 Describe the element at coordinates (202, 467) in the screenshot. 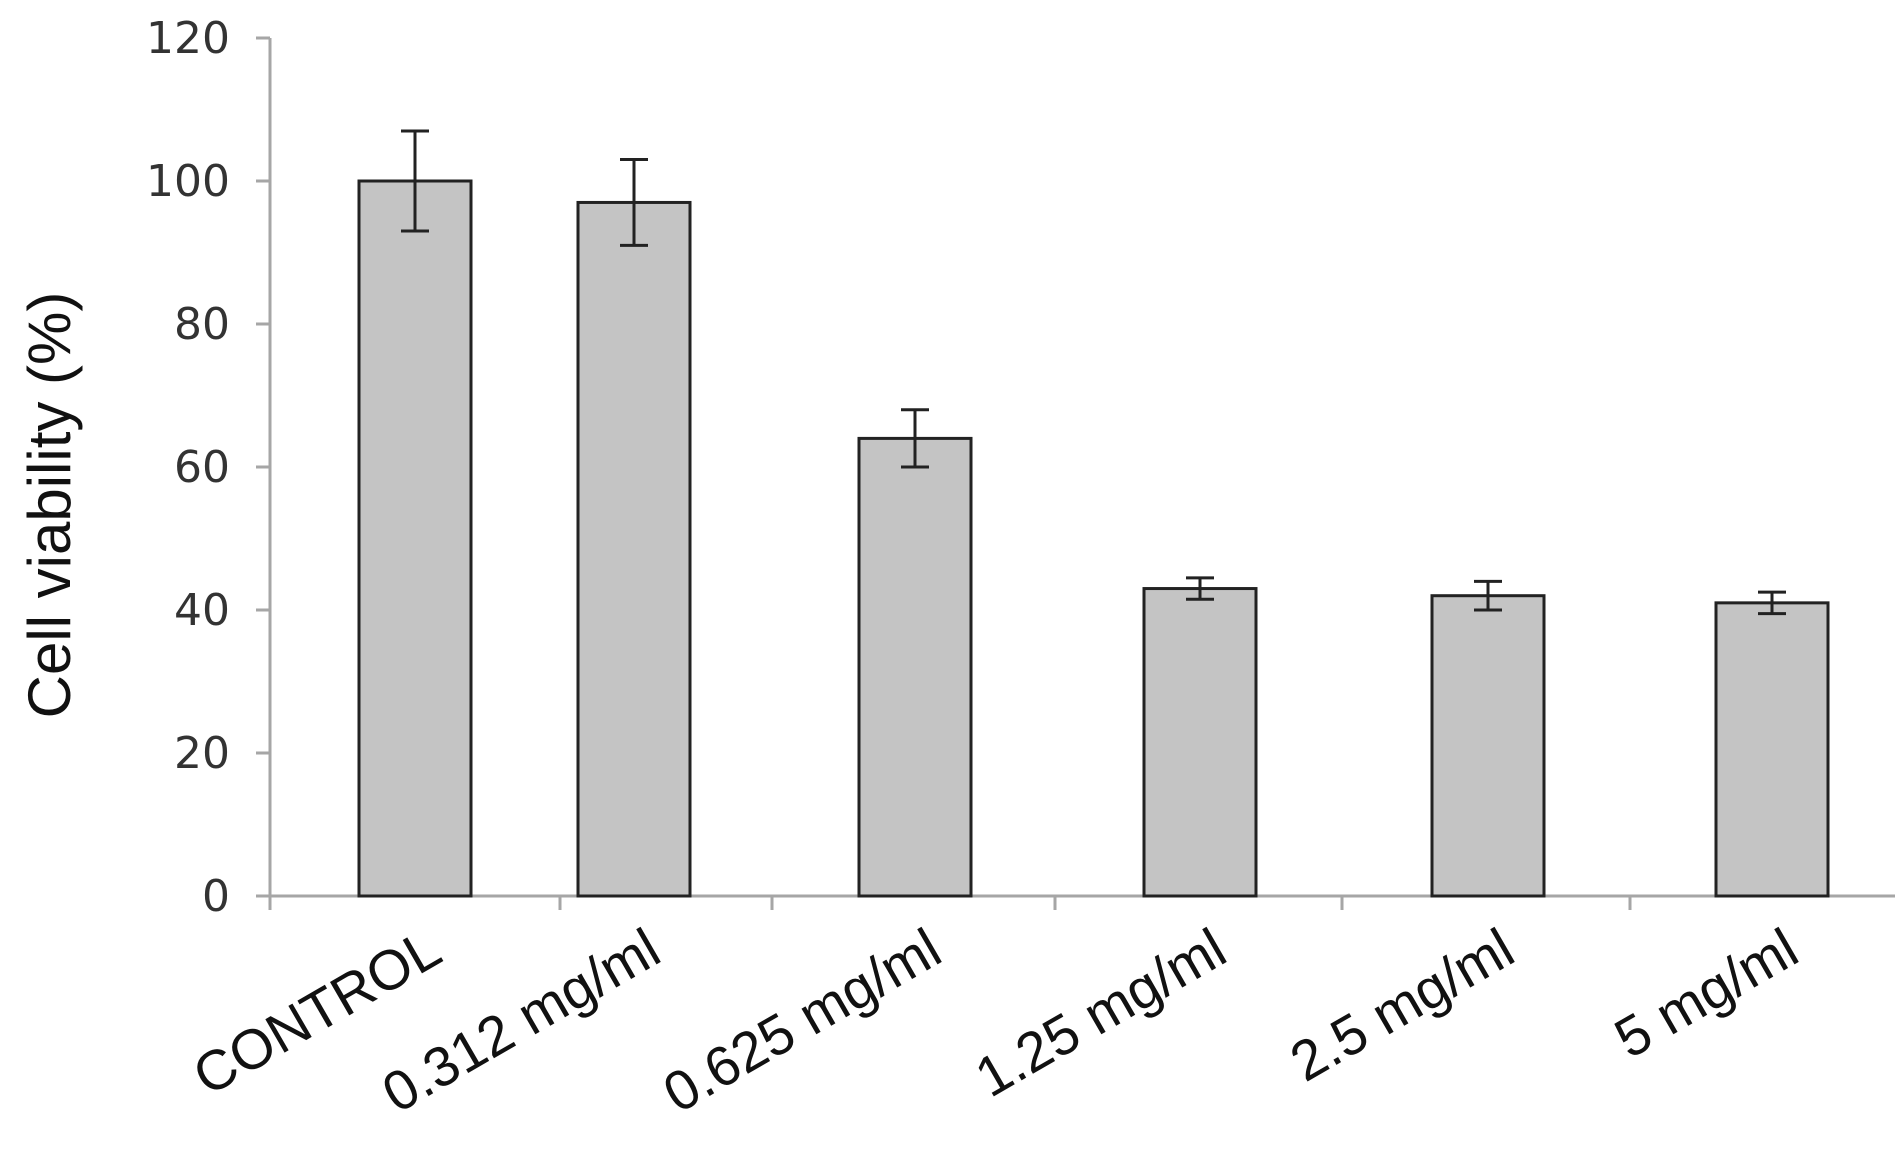

I see `y-tick-label: 60` at that location.